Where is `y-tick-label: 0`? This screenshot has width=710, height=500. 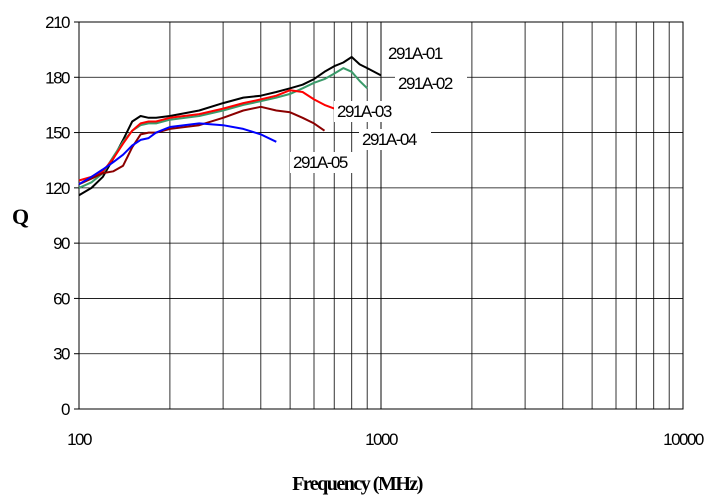 y-tick-label: 0 is located at coordinates (65, 409).